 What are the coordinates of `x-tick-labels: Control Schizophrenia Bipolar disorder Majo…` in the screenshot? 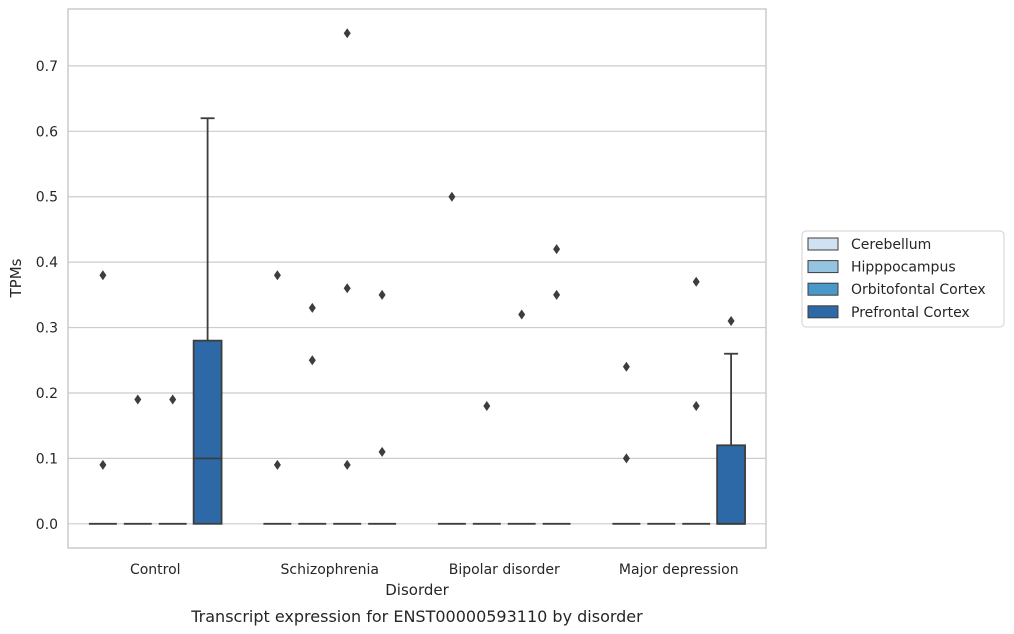 It's located at (434, 570).